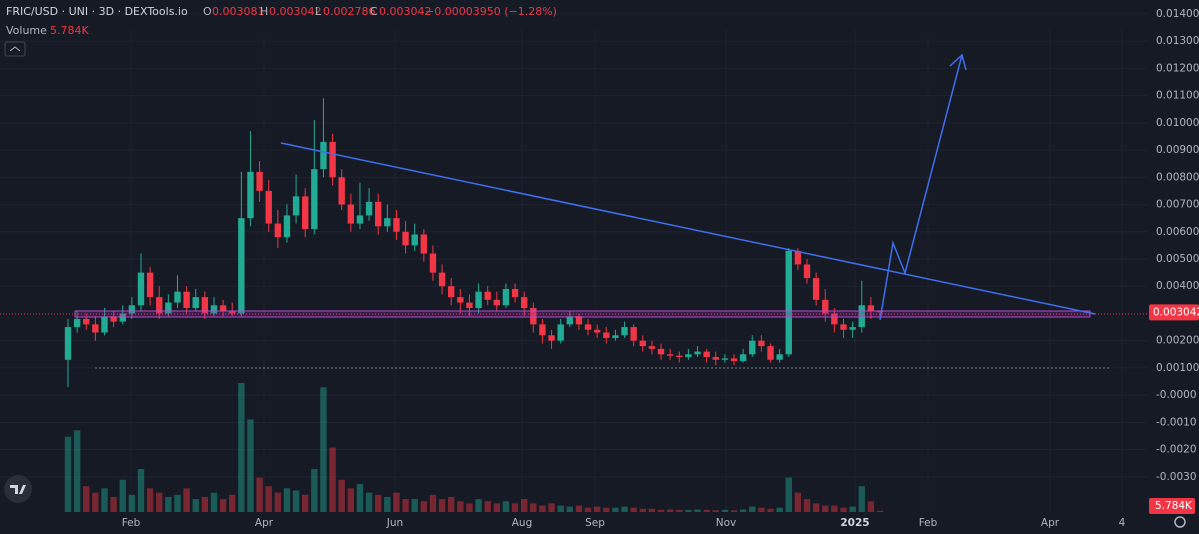 The image size is (1199, 534). I want to click on y-tick-label: 0.01200, so click(1177, 68).